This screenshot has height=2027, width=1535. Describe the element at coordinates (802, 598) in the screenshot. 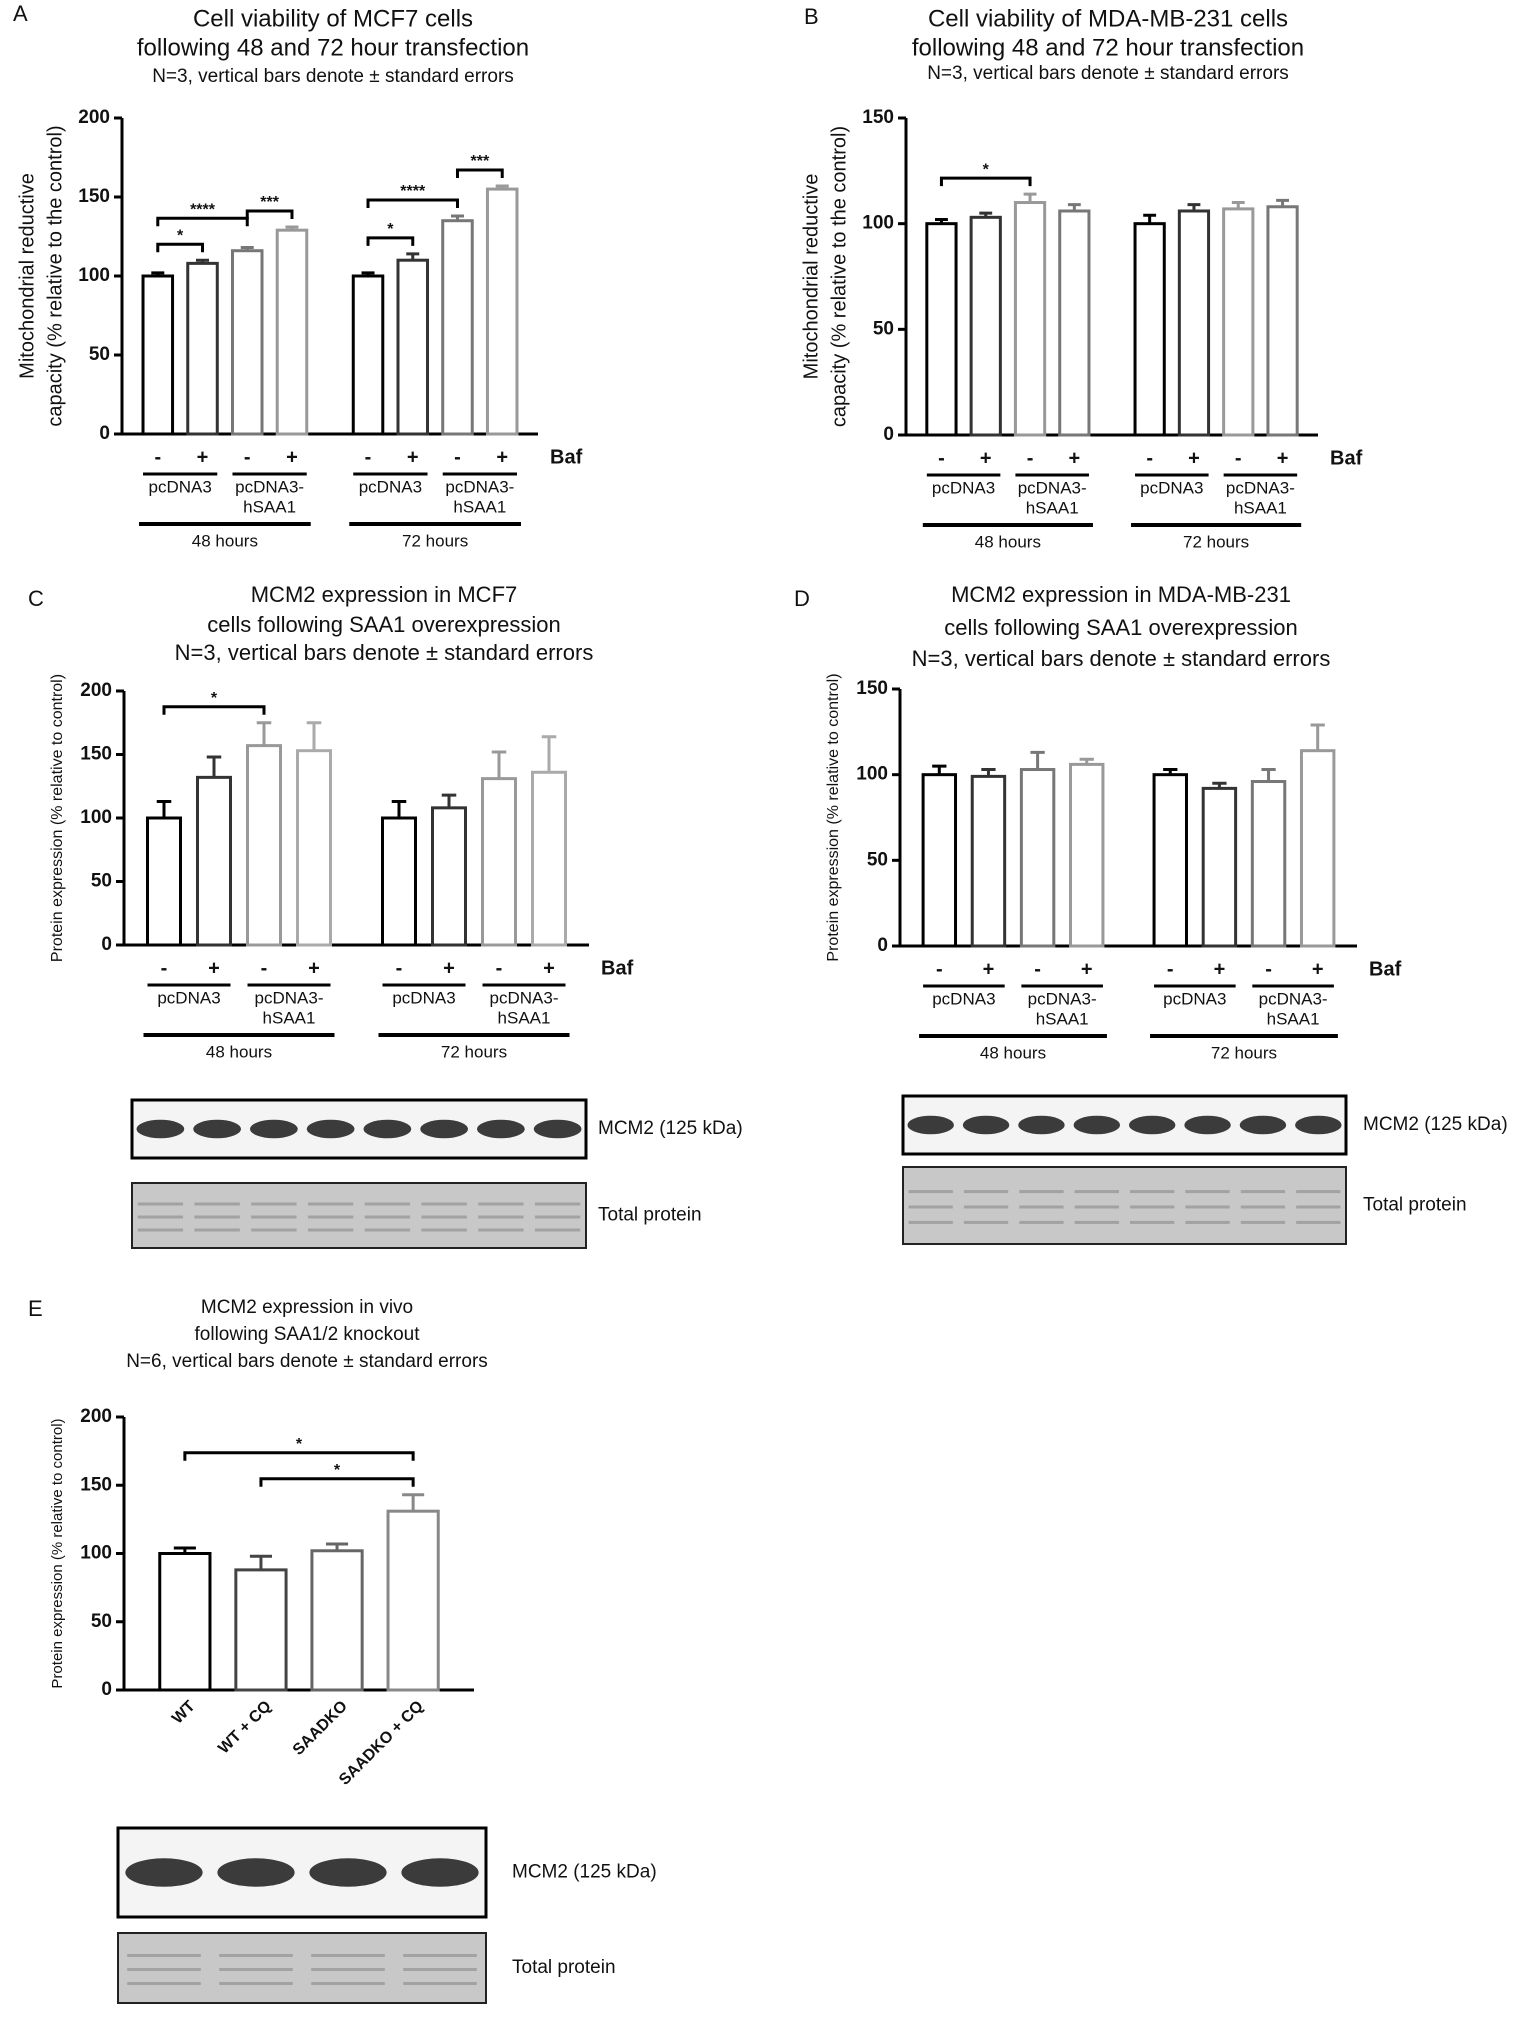

I see `panel-letter: D` at that location.